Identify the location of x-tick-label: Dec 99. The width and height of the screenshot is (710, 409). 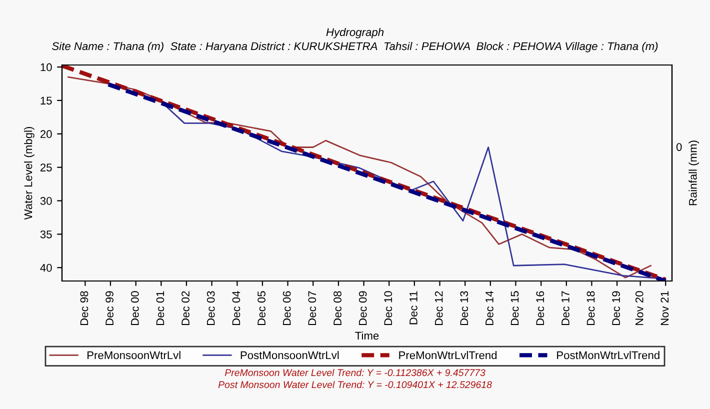
(110, 308).